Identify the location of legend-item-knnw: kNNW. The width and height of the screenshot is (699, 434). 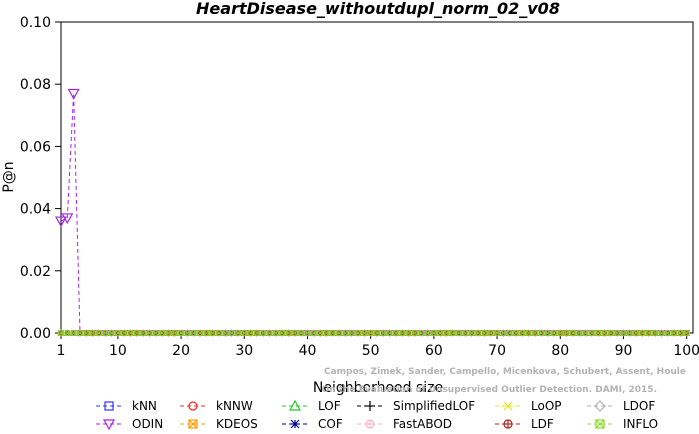
(216, 406).